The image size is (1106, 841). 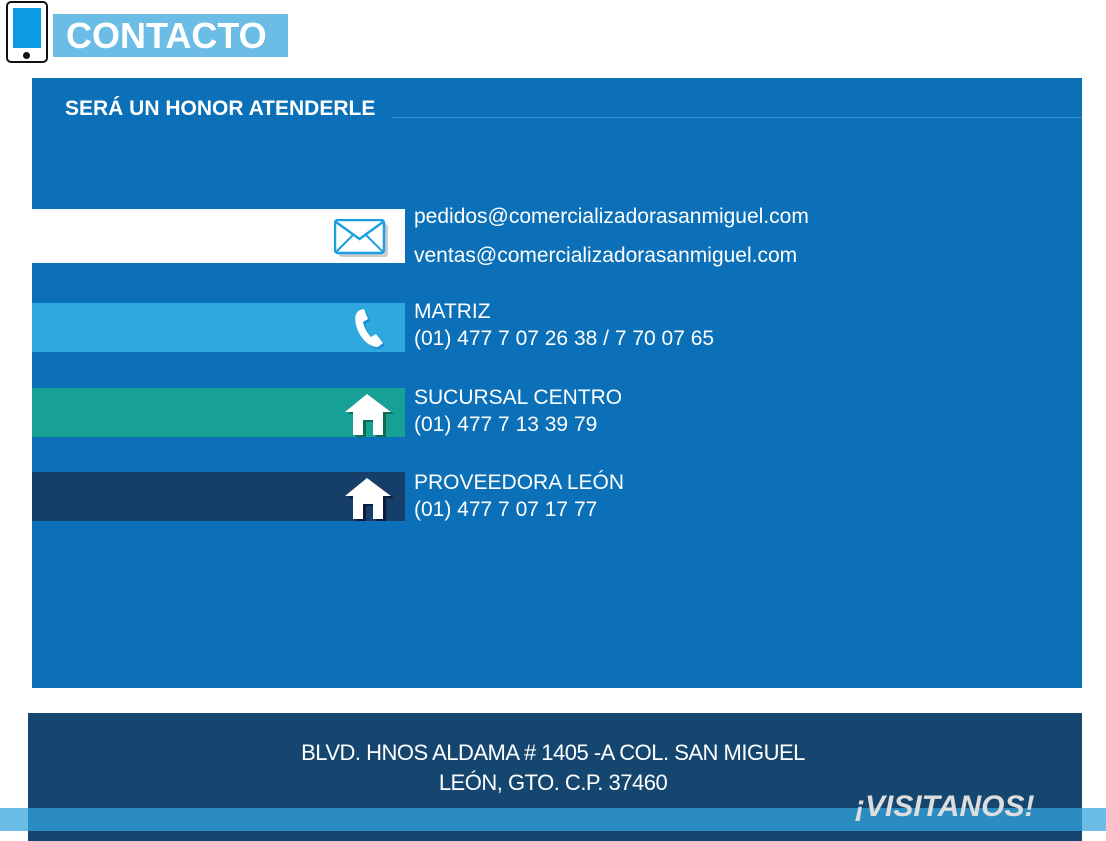 What do you see at coordinates (555, 819) in the screenshot?
I see `footer-stripe-inner` at bounding box center [555, 819].